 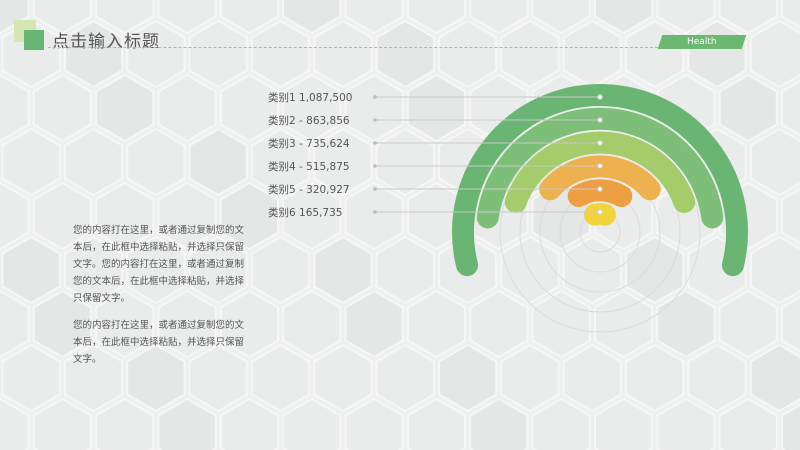 I want to click on title-divider, so click(x=353, y=47).